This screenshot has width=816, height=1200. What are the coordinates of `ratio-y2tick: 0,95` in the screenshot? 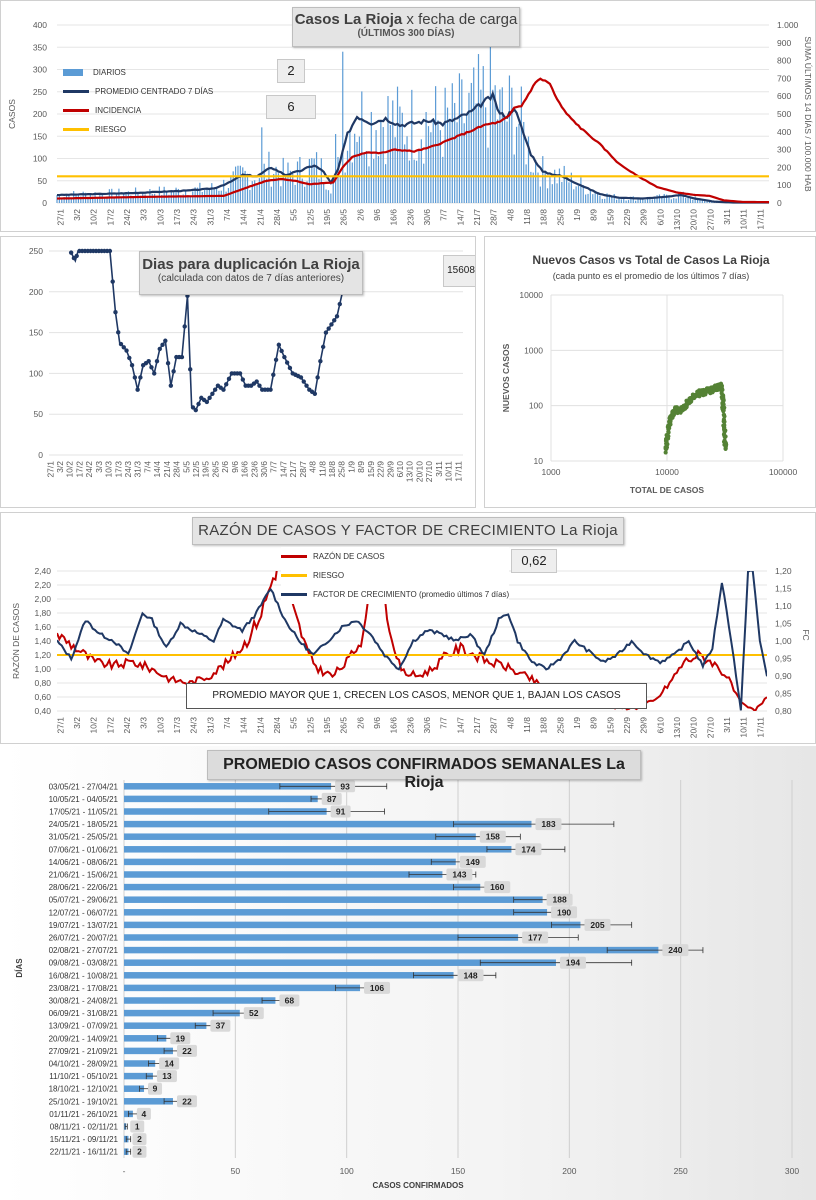 It's located at (783, 659).